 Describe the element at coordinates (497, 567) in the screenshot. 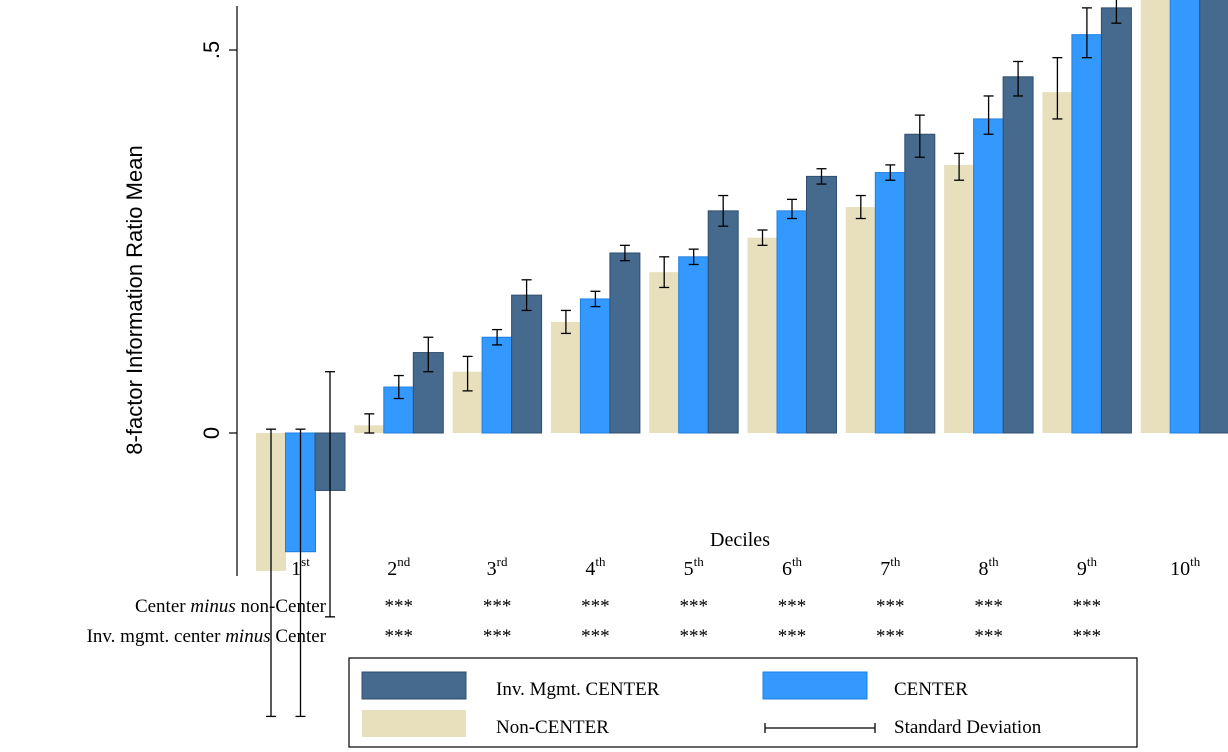

I see `x-tick-label: 3rd` at that location.